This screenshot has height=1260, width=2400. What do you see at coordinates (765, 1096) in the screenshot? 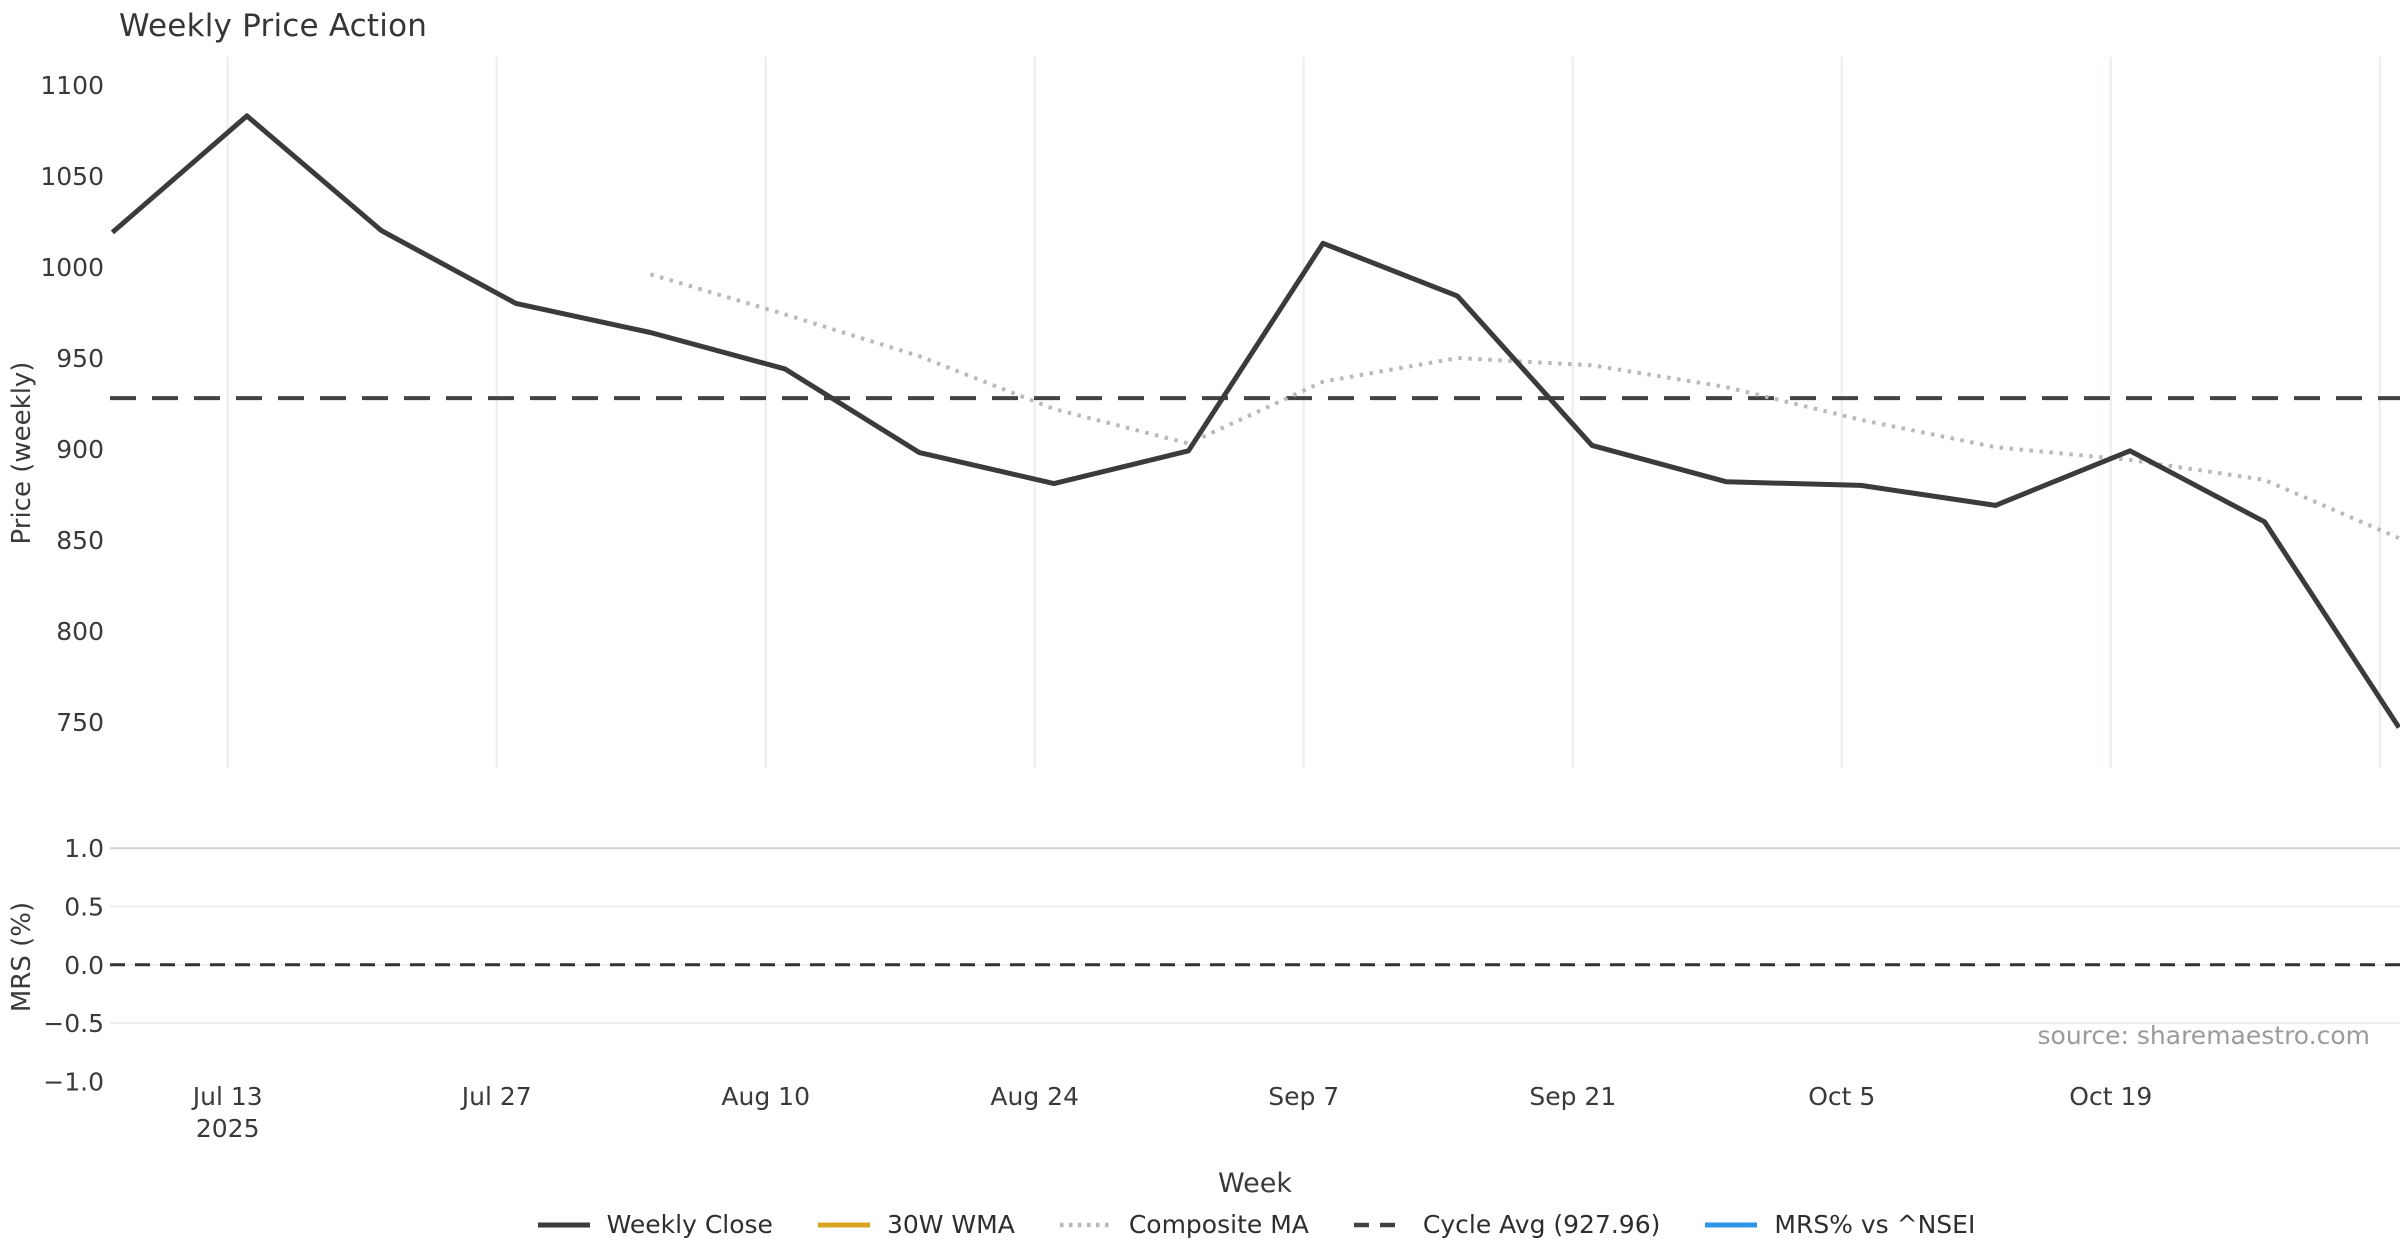
I see `xtick-label: Aug 10` at bounding box center [765, 1096].